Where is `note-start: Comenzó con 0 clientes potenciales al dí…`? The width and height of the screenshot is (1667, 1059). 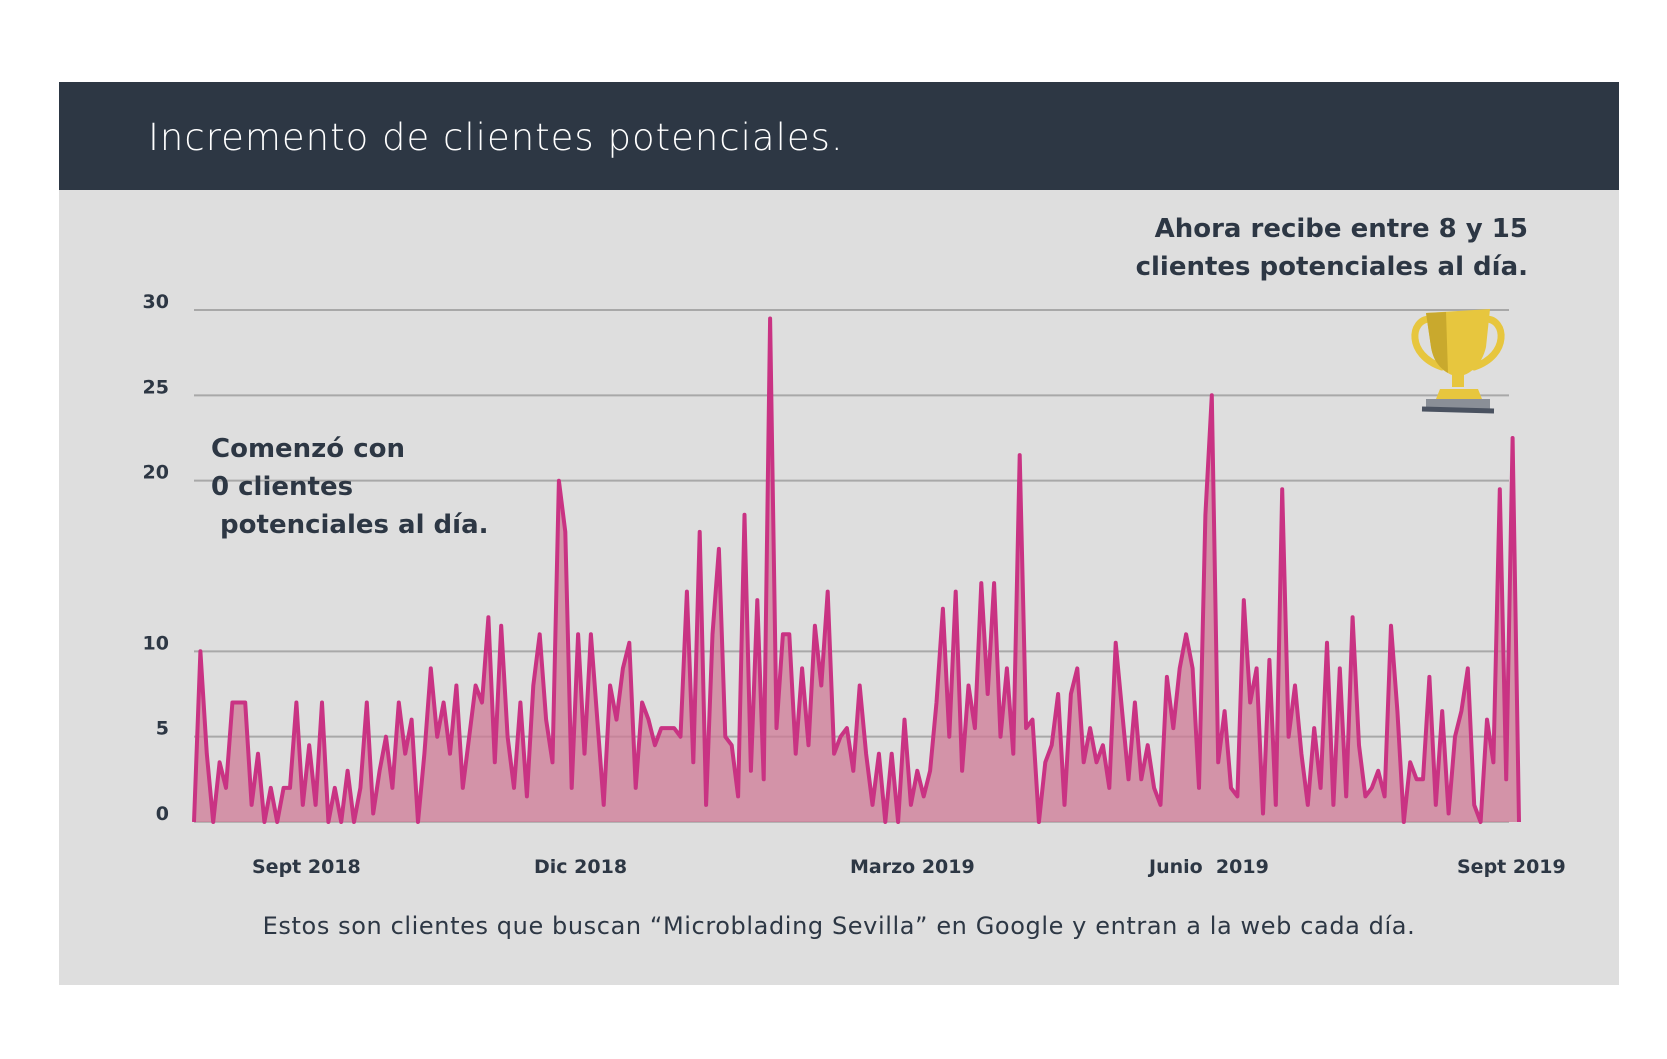 note-start: Comenzó con 0 clientes potenciales al dí… is located at coordinates (350, 487).